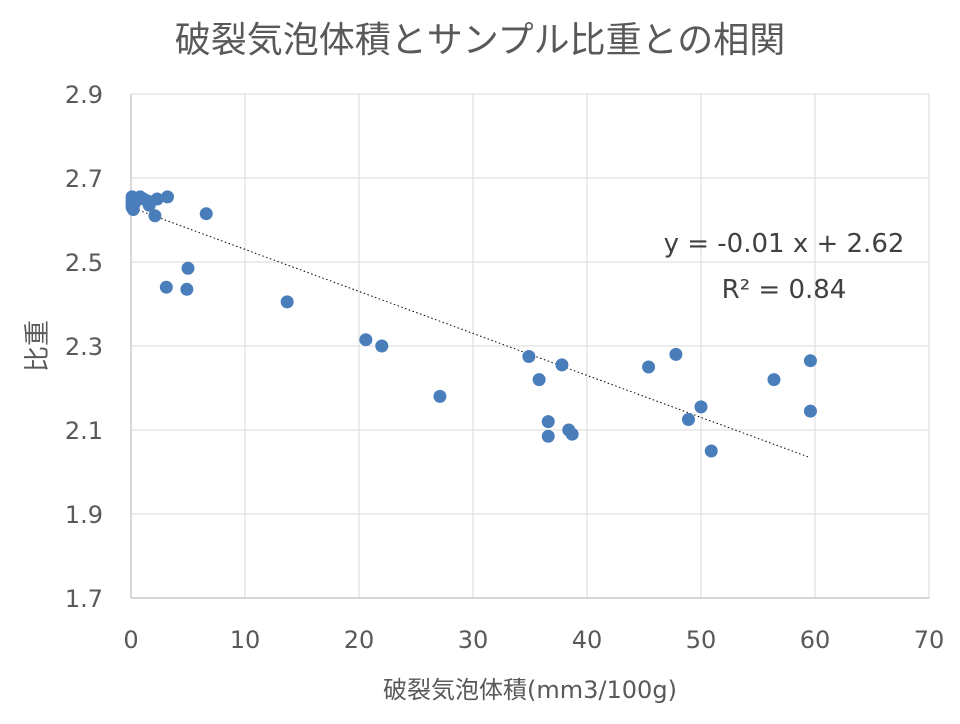 The image size is (960, 724). I want to click on x-tick-label: 0, so click(130, 640).